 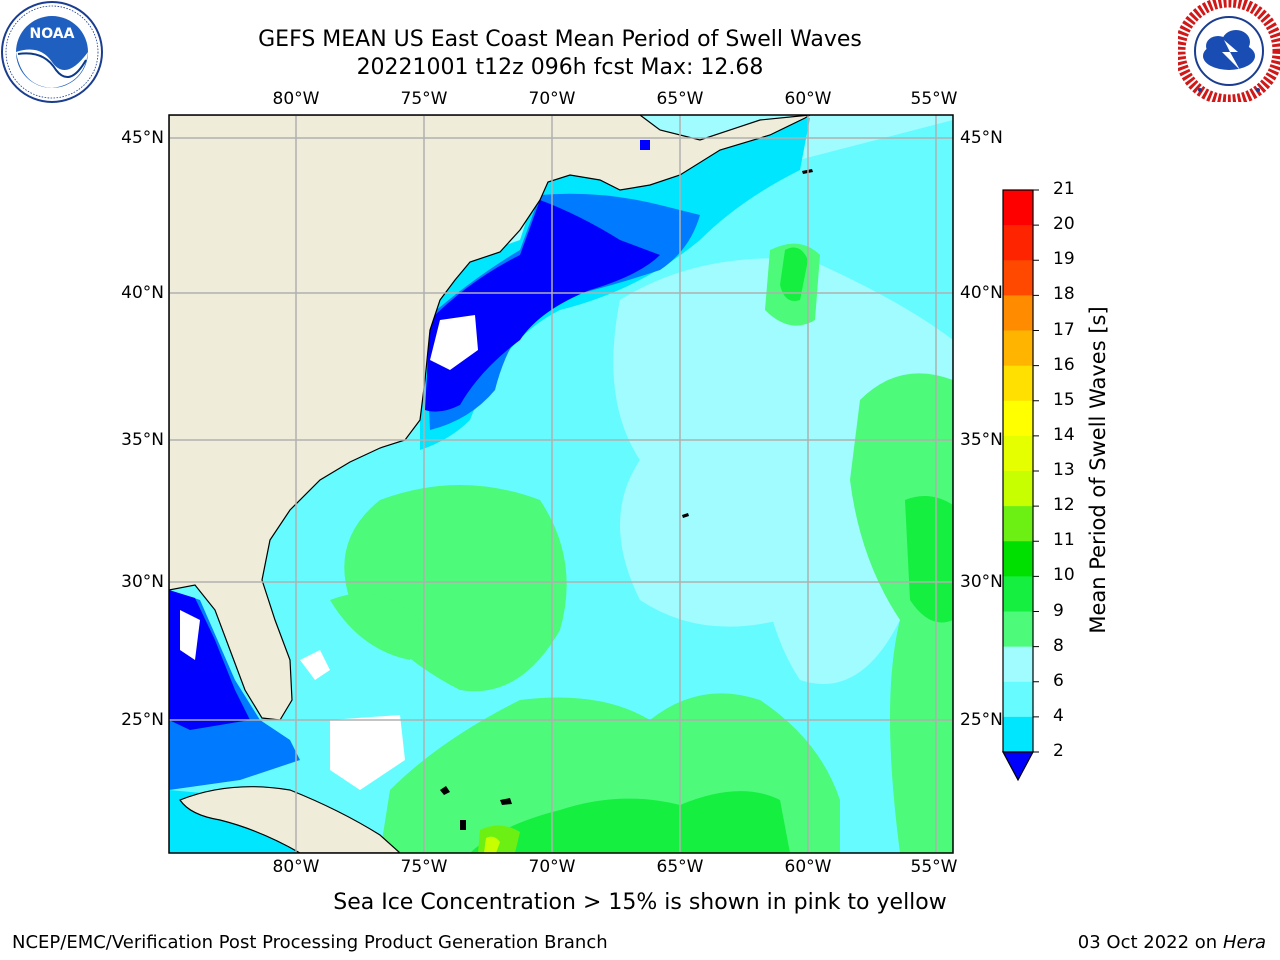 I want to click on colorbar-tick-label: 2, so click(x=1058, y=751).